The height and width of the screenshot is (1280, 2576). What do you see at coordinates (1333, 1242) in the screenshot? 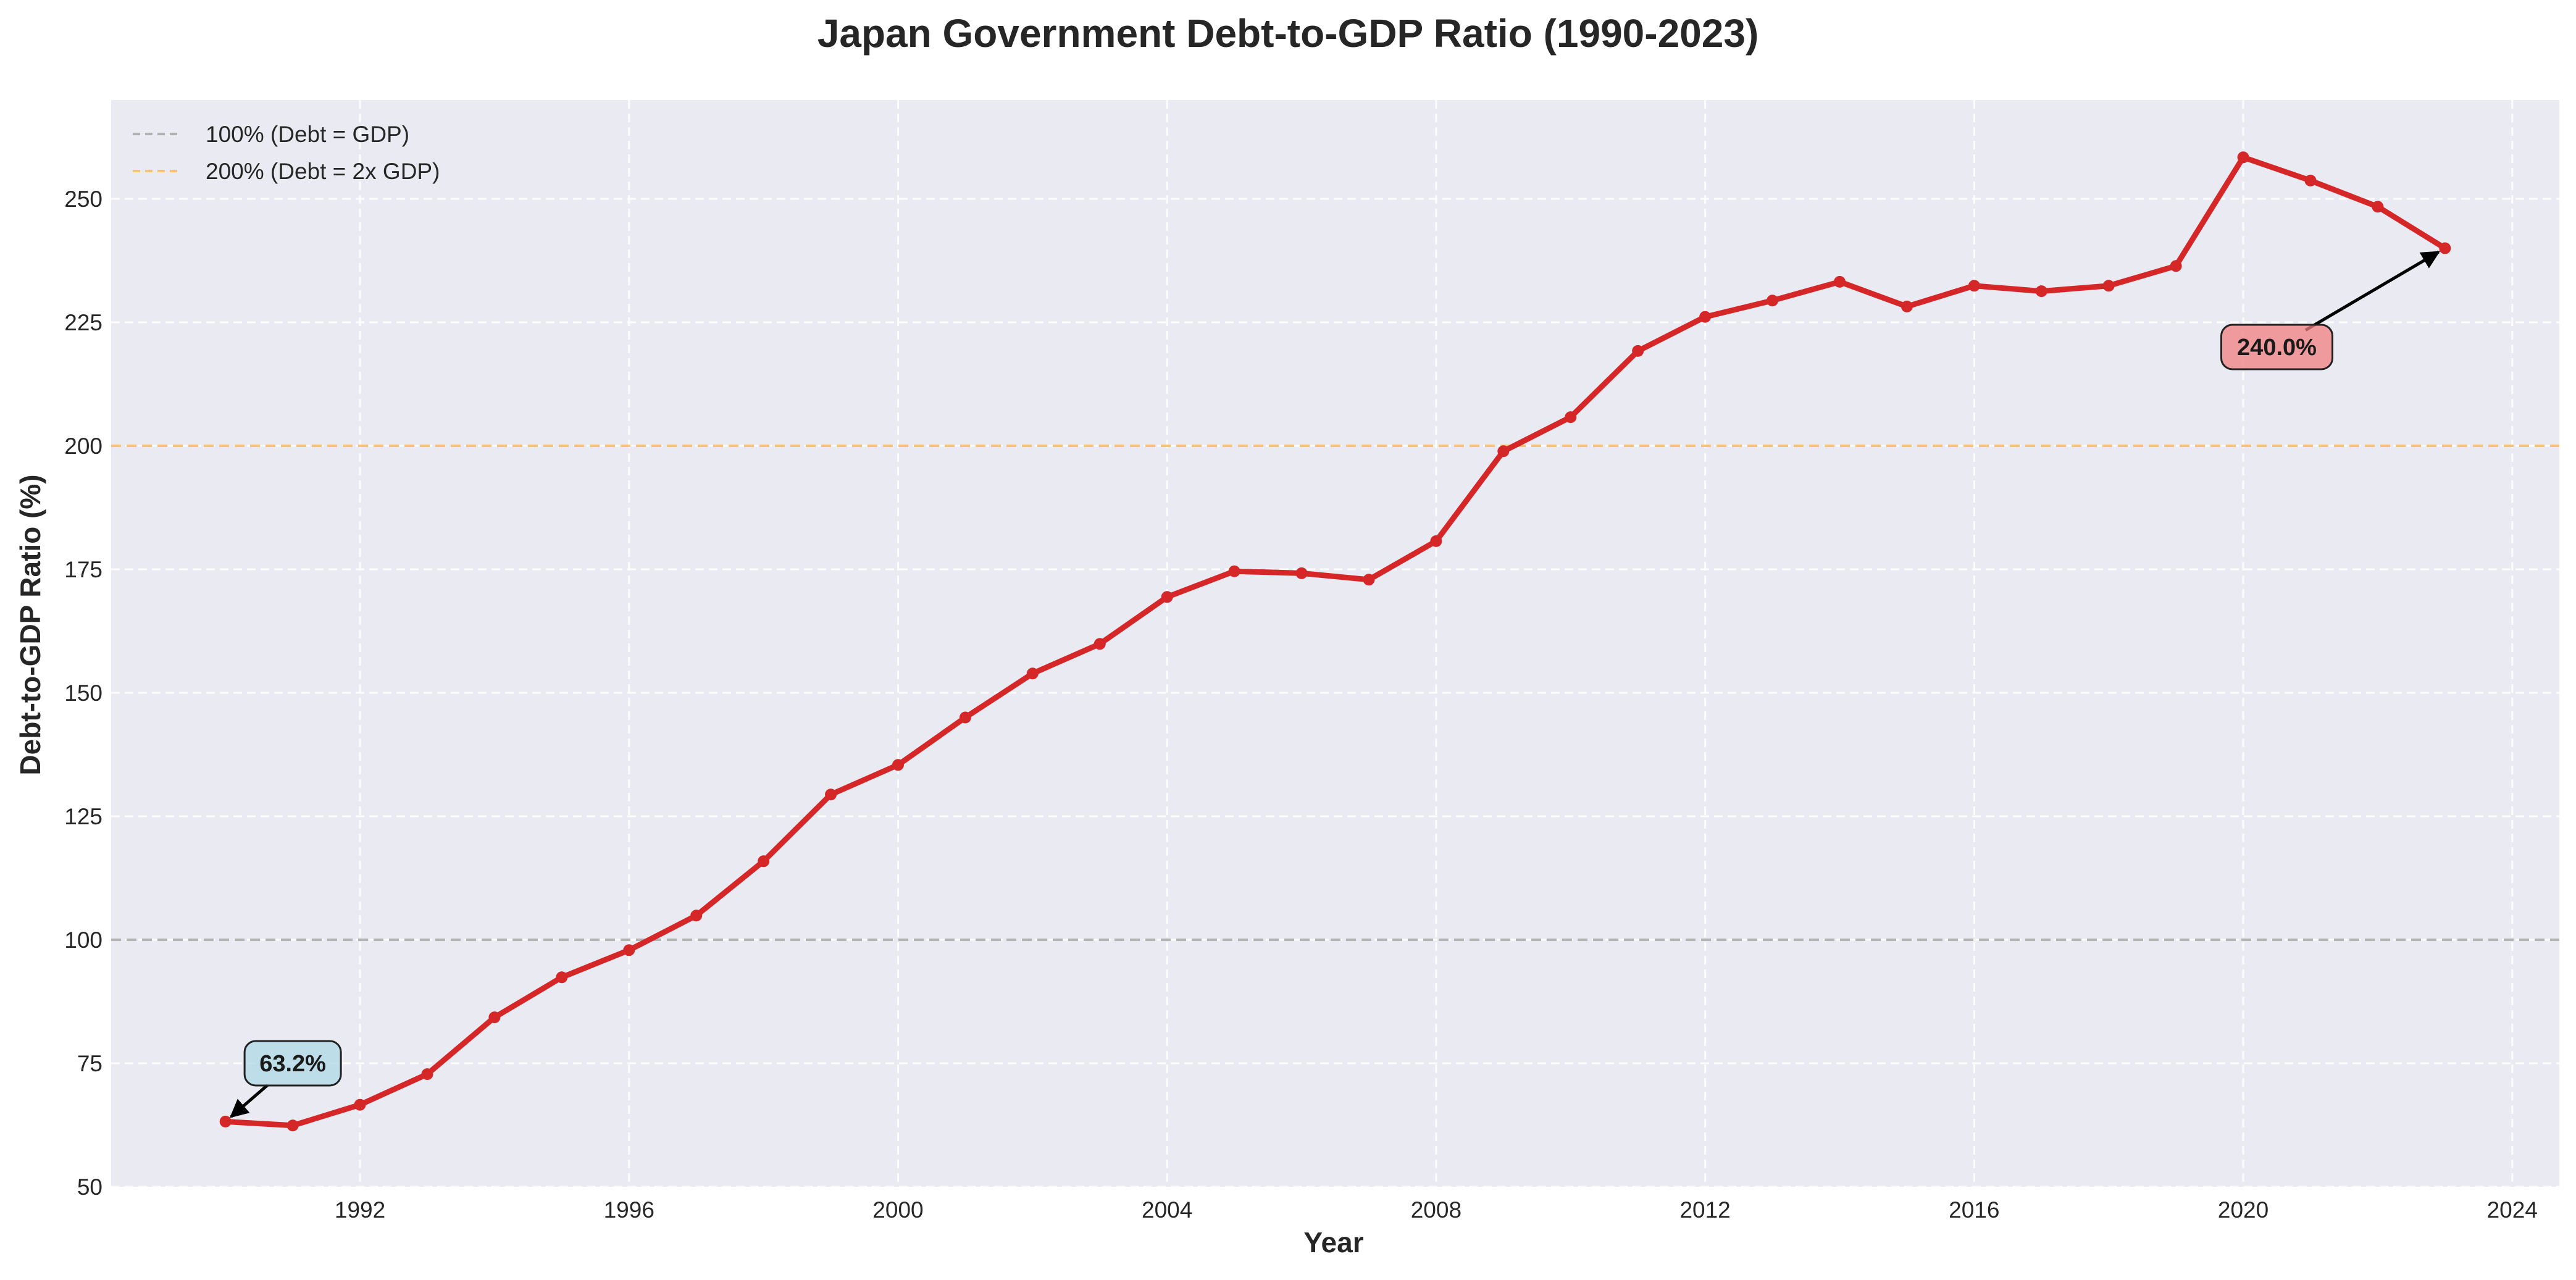
I see `x-axis-label: Year` at bounding box center [1333, 1242].